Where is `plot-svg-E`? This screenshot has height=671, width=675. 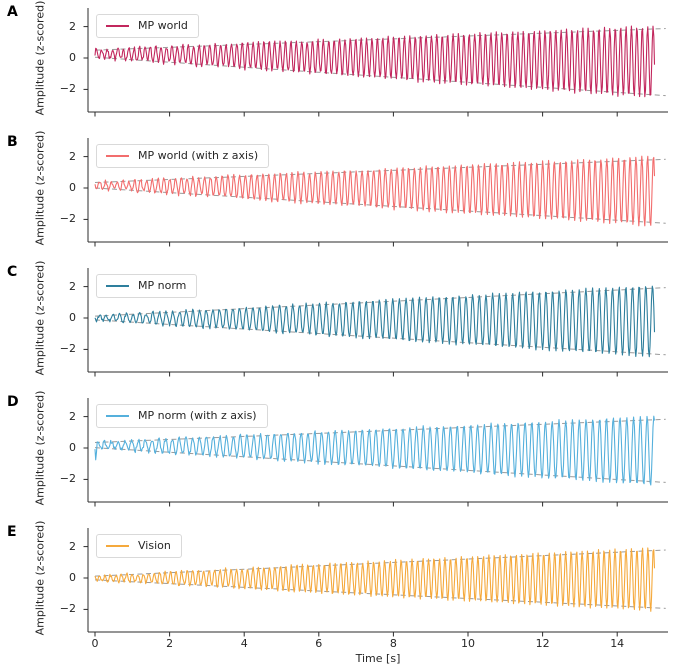 plot-svg-E is located at coordinates (375, 582).